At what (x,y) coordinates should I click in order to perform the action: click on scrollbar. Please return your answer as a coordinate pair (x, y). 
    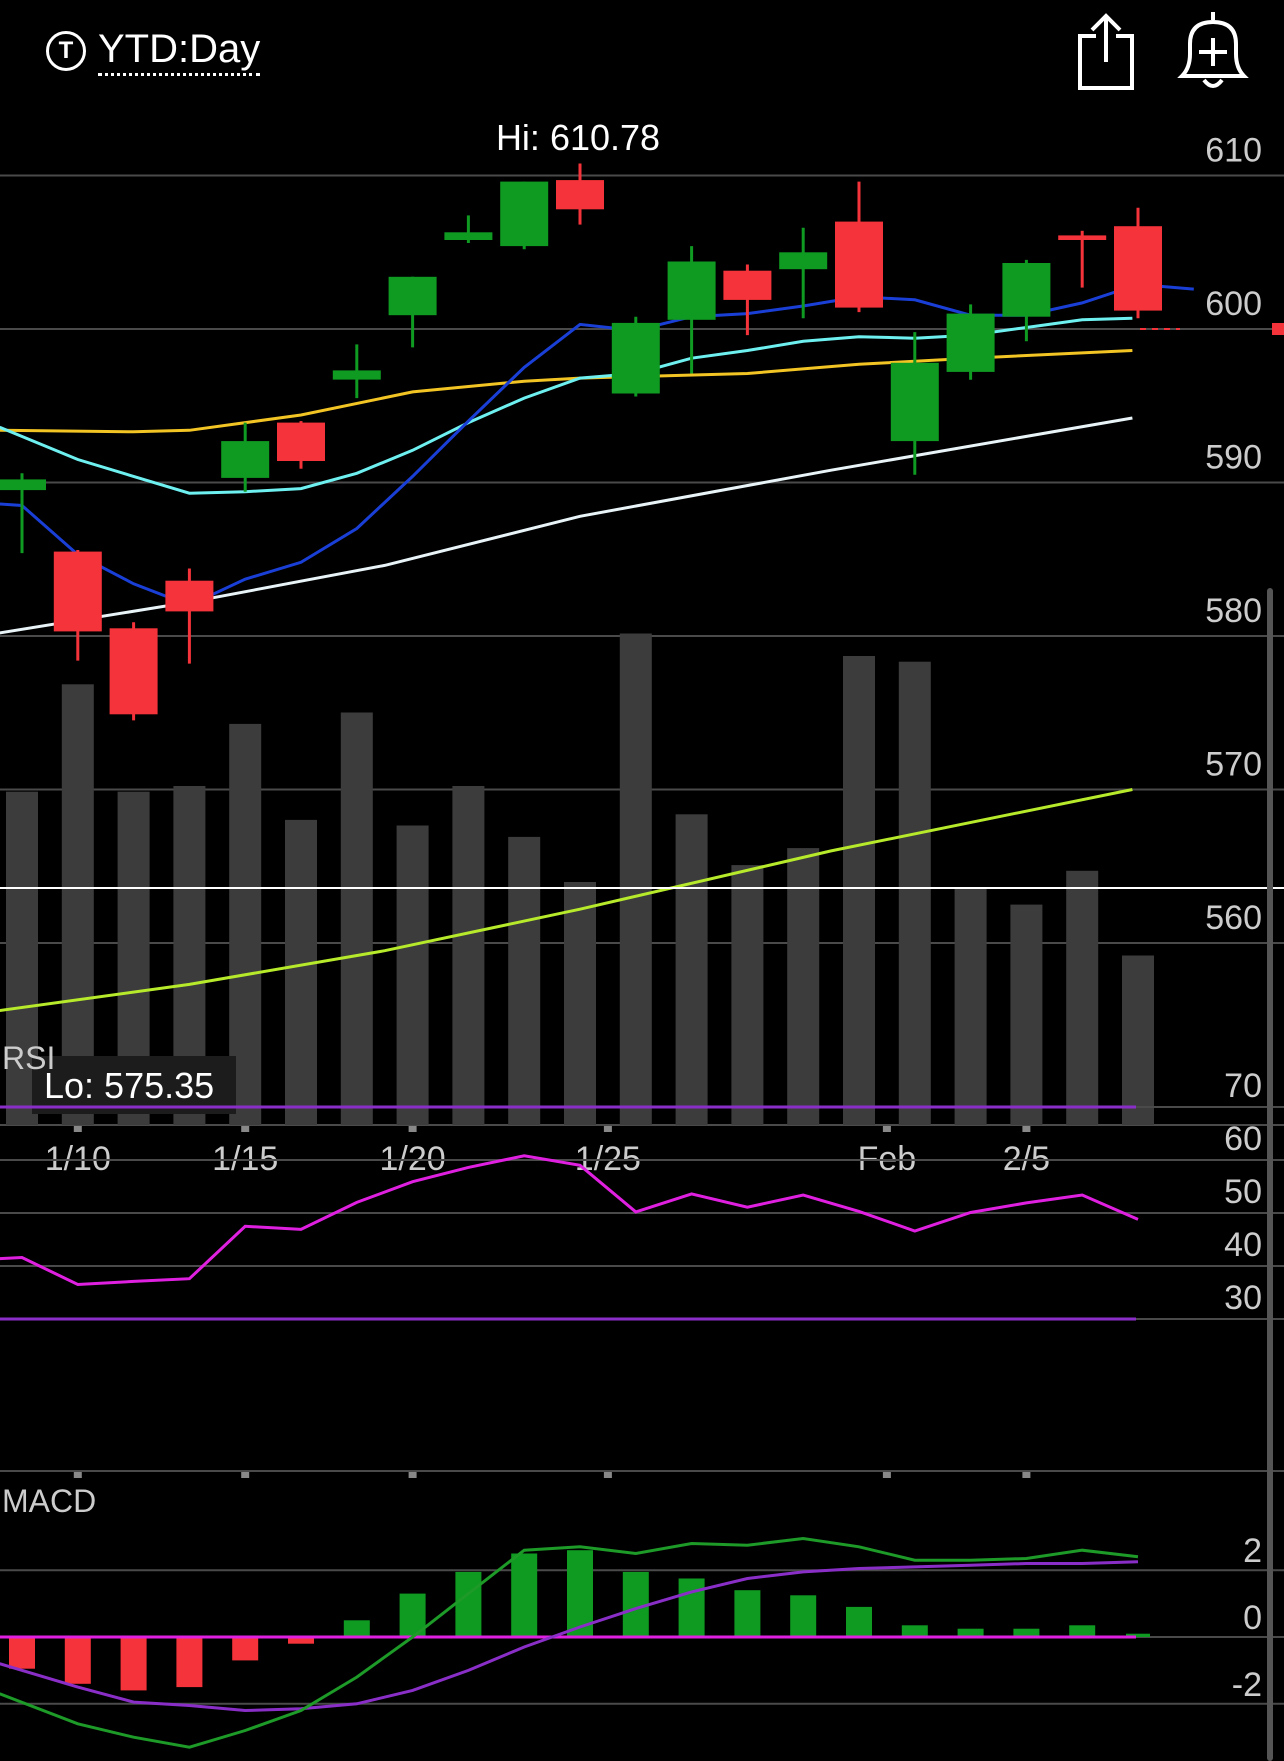
    Looking at the image, I should click on (1270, 1174).